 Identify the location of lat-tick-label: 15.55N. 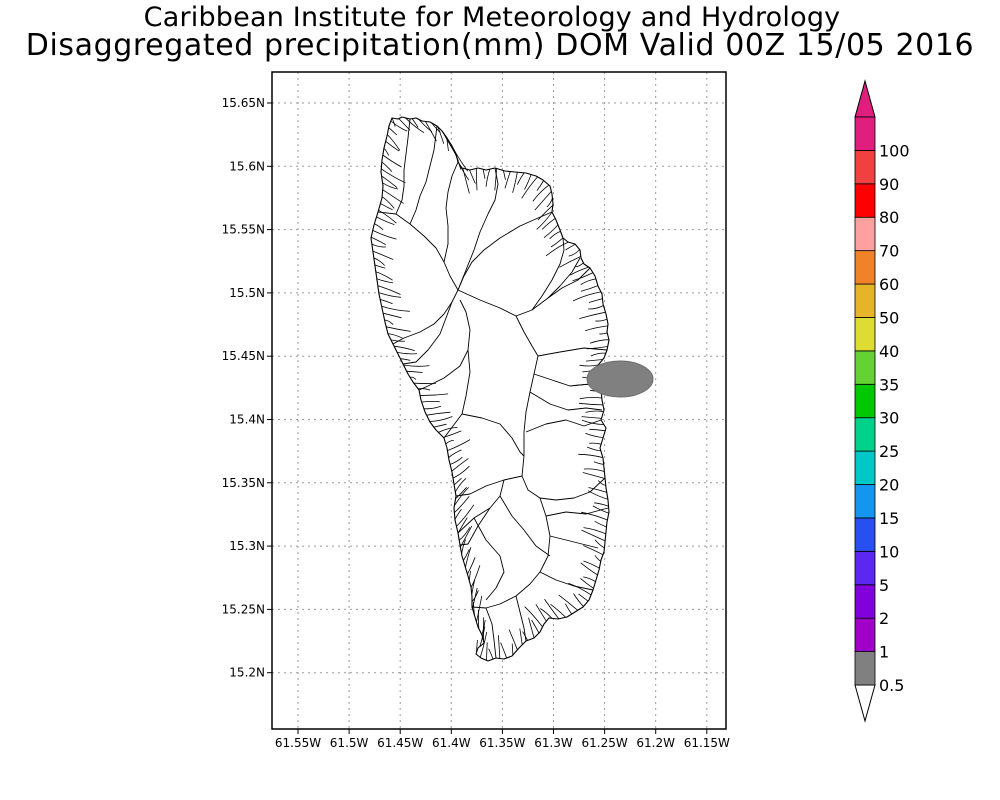
(243, 230).